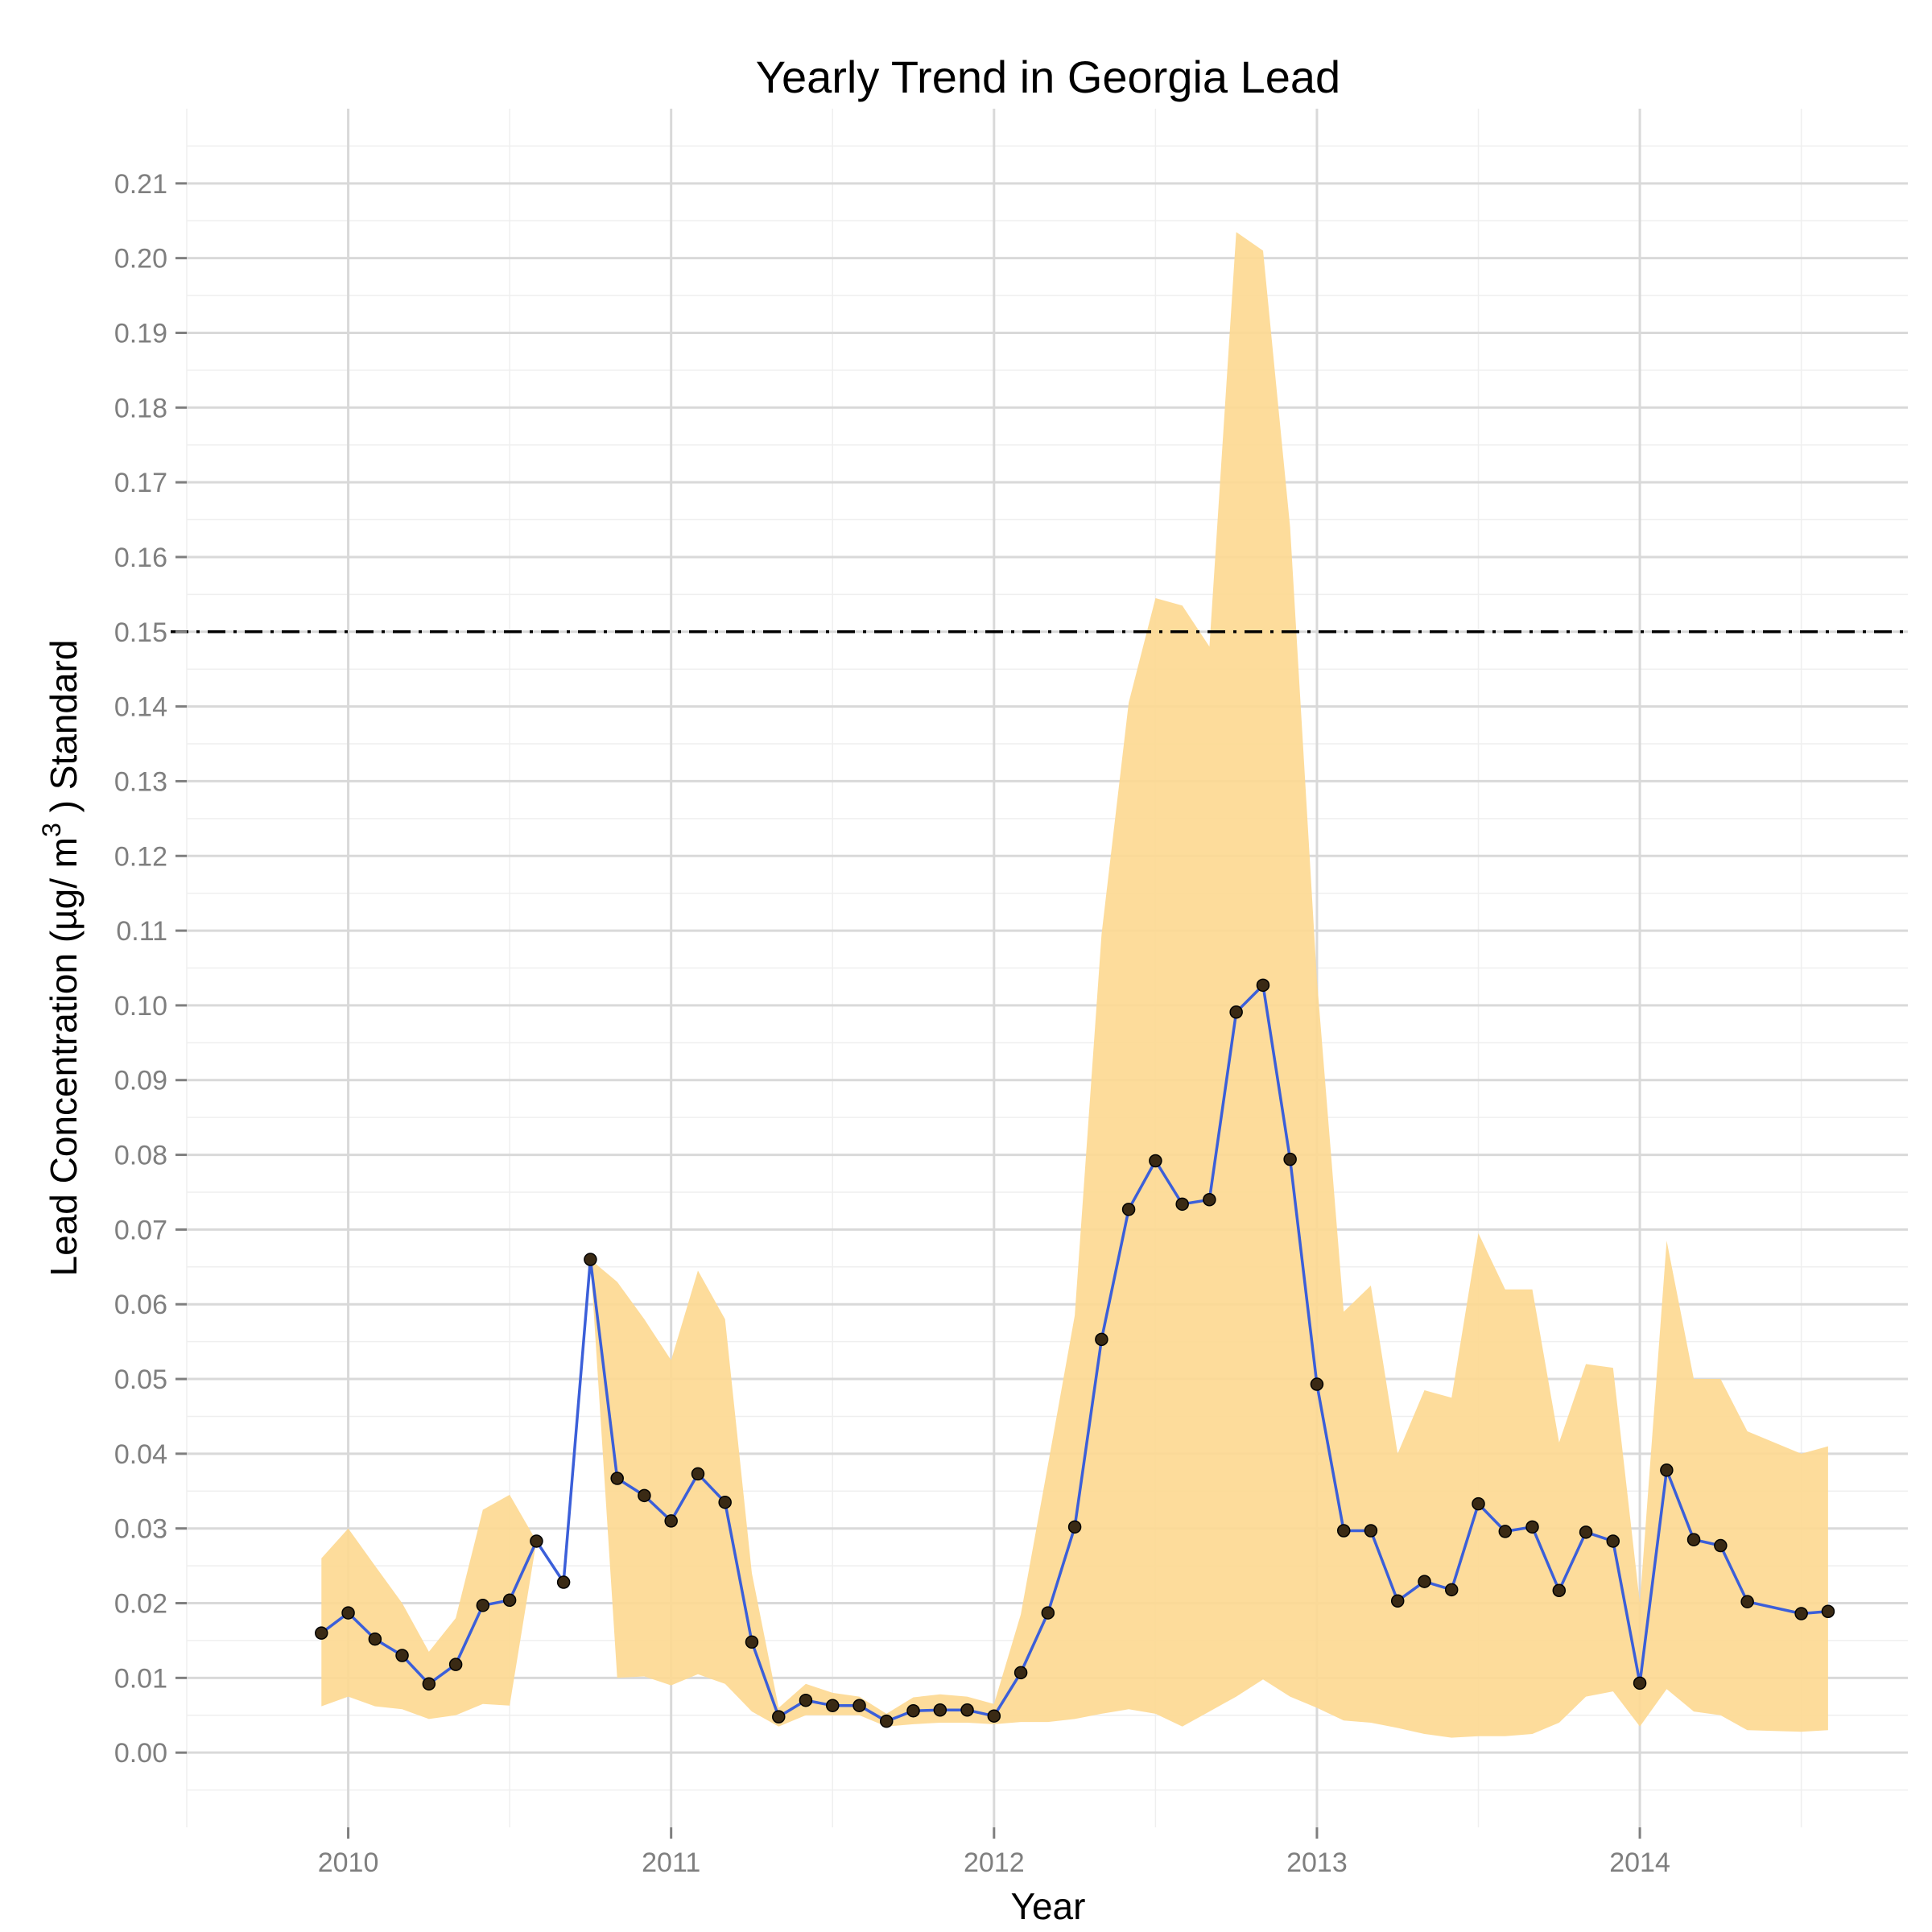 The width and height of the screenshot is (1932, 1932). What do you see at coordinates (140, 1007) in the screenshot?
I see `y-tick-label: 0.10` at bounding box center [140, 1007].